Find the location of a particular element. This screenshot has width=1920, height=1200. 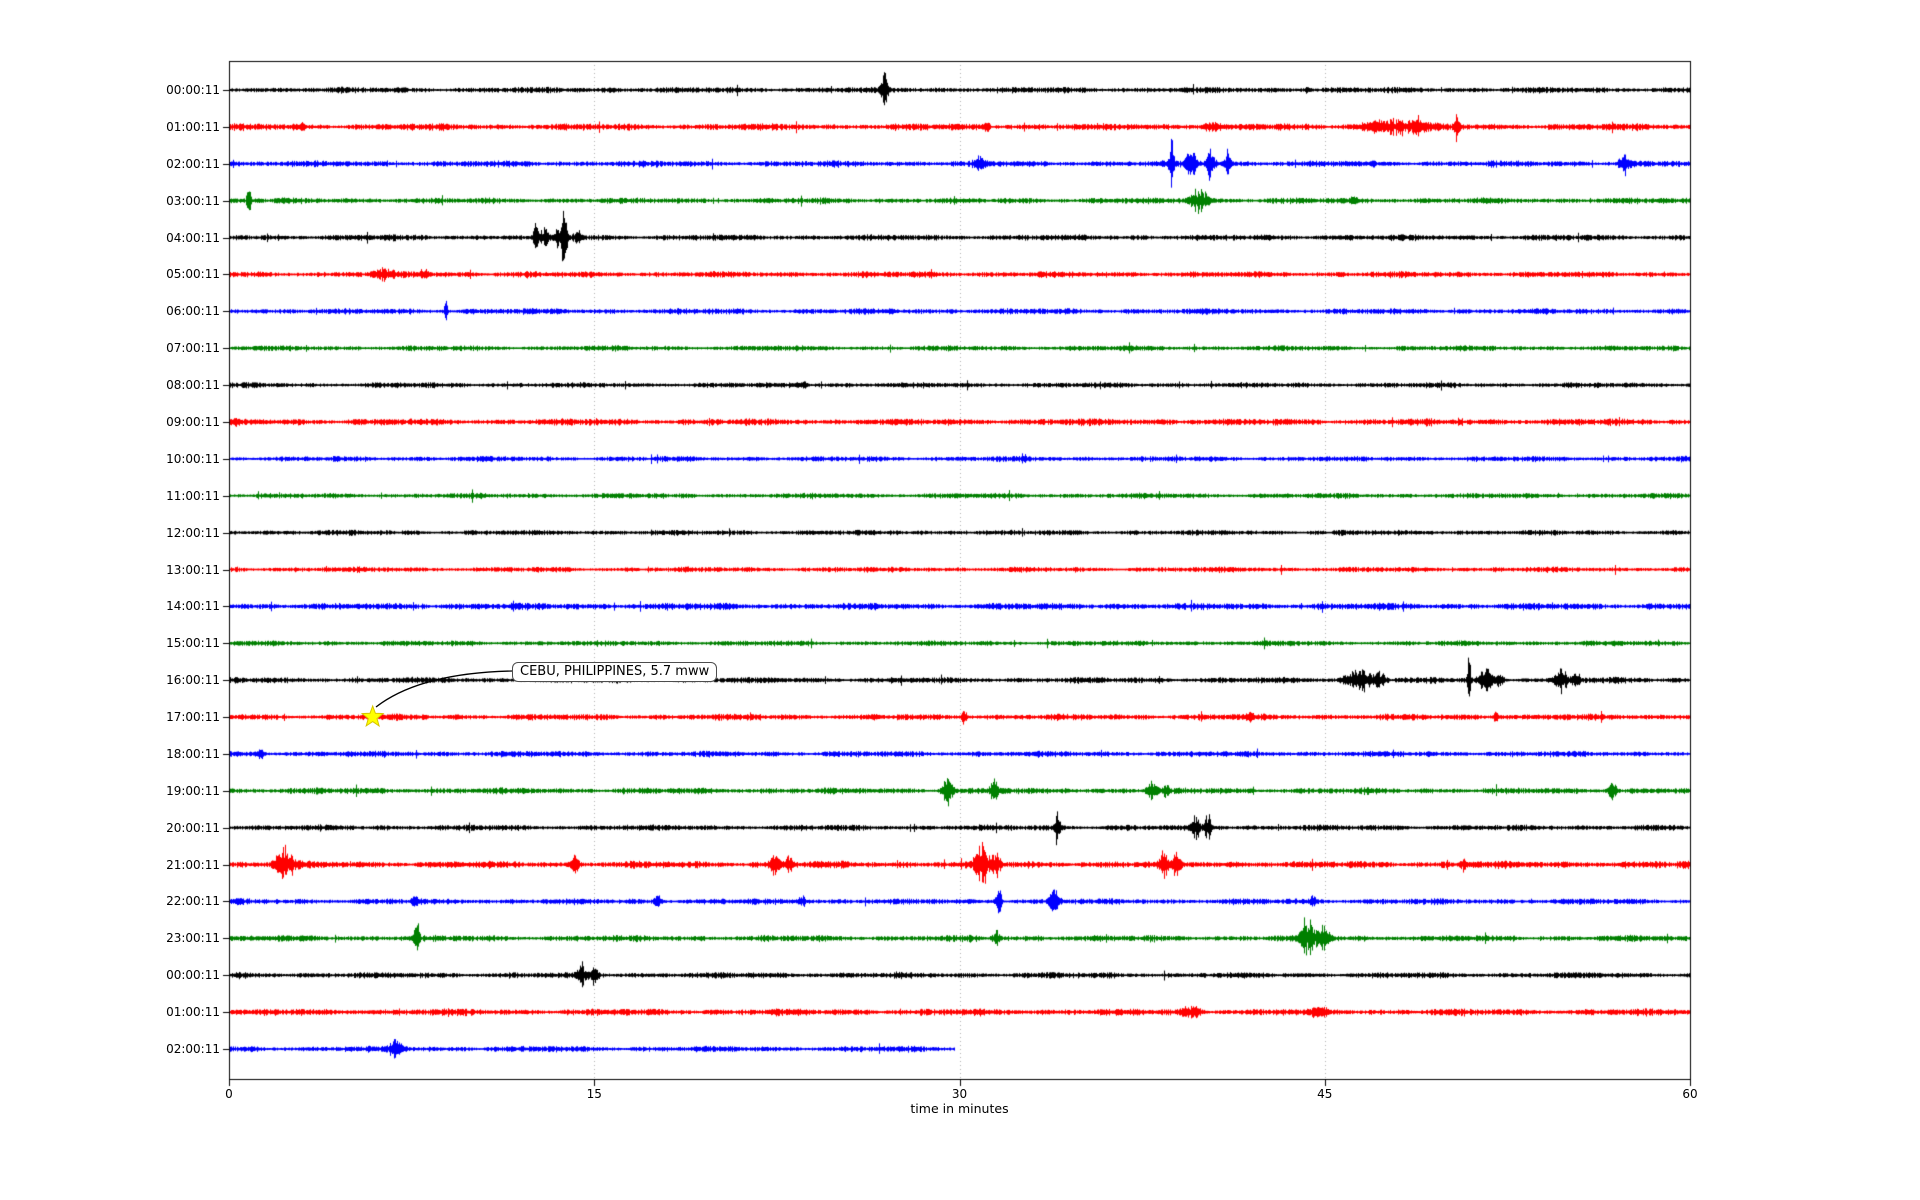

trace-hour-label: 20:00:11 is located at coordinates (193, 827).